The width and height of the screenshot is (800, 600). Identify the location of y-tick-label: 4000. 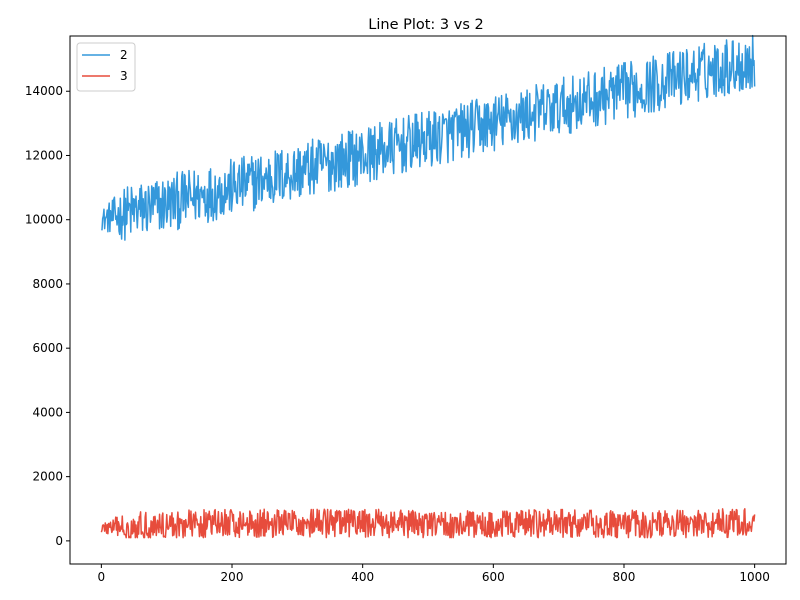
(47, 412).